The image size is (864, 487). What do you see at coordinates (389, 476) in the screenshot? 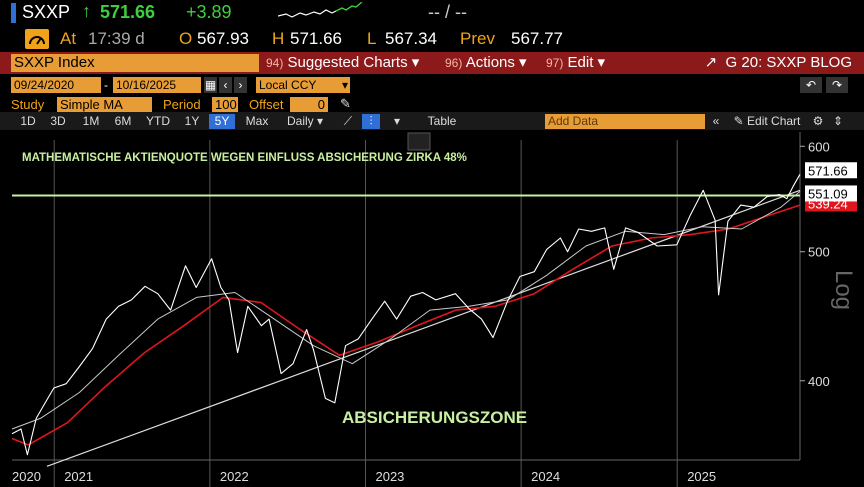
I see `x-tick-label: 2023` at bounding box center [389, 476].